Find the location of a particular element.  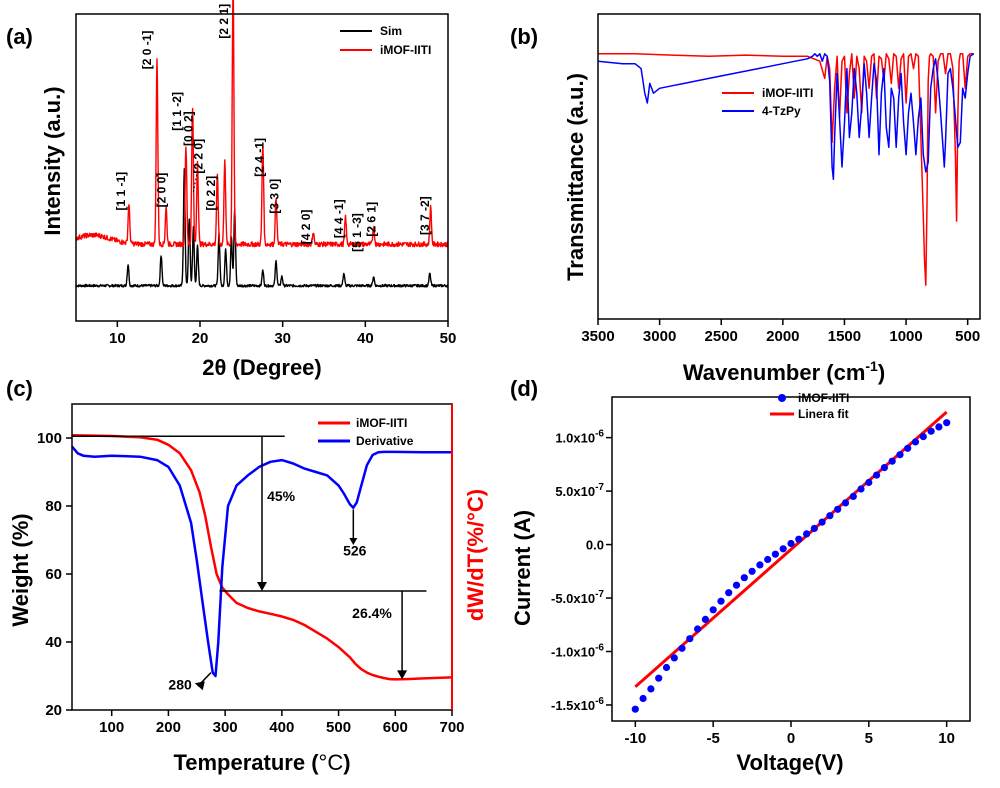

panel-d-ytick-label-4: 5.0x10⁻⁷ is located at coordinates (579, 490).